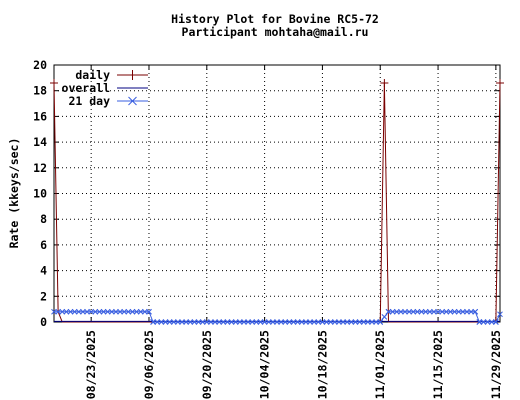  What do you see at coordinates (207, 364) in the screenshot?
I see `x-tick-label: 09/20/2025` at bounding box center [207, 364].